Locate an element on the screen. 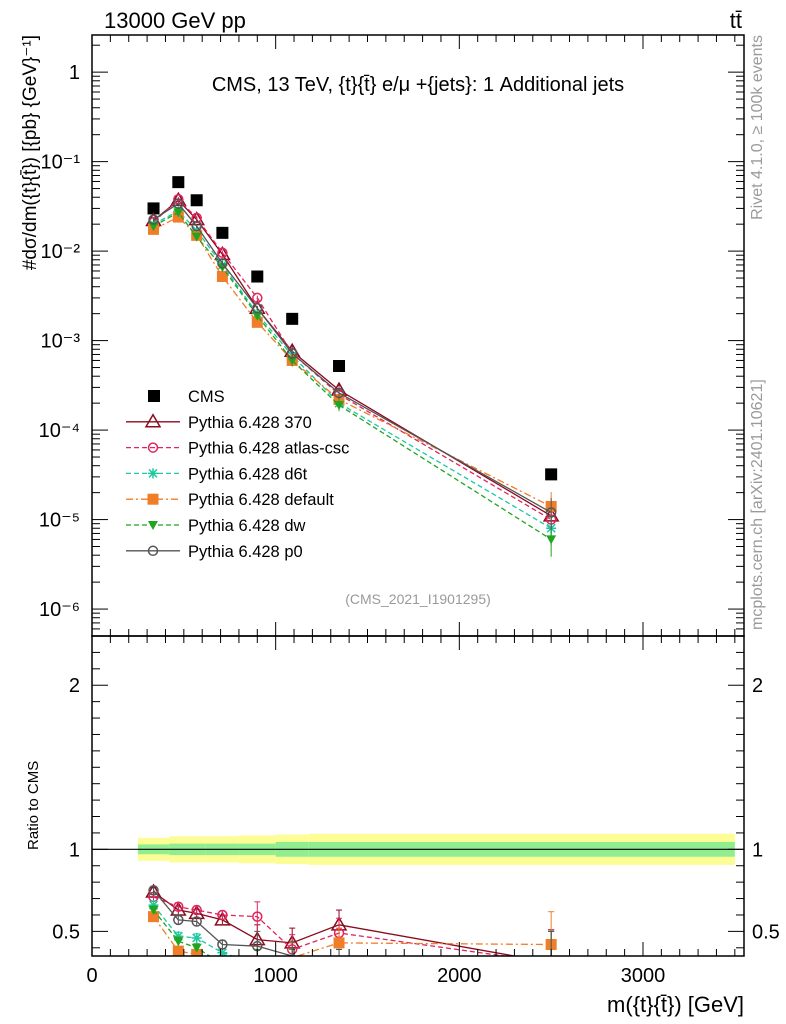 This screenshot has height=1024, width=786. ratio-axis-label: Ratio to CMS is located at coordinates (33, 805).